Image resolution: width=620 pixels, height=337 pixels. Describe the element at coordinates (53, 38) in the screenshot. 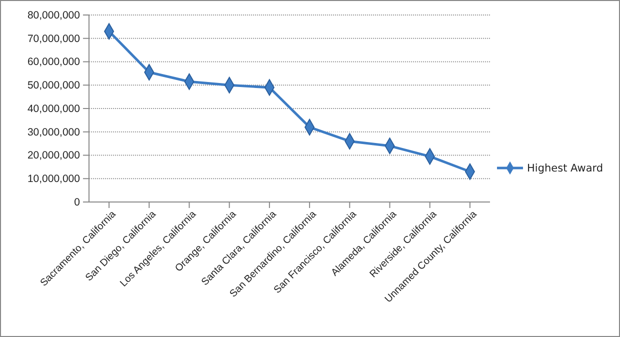

I see `y-tick-label: 70,000,000` at that location.